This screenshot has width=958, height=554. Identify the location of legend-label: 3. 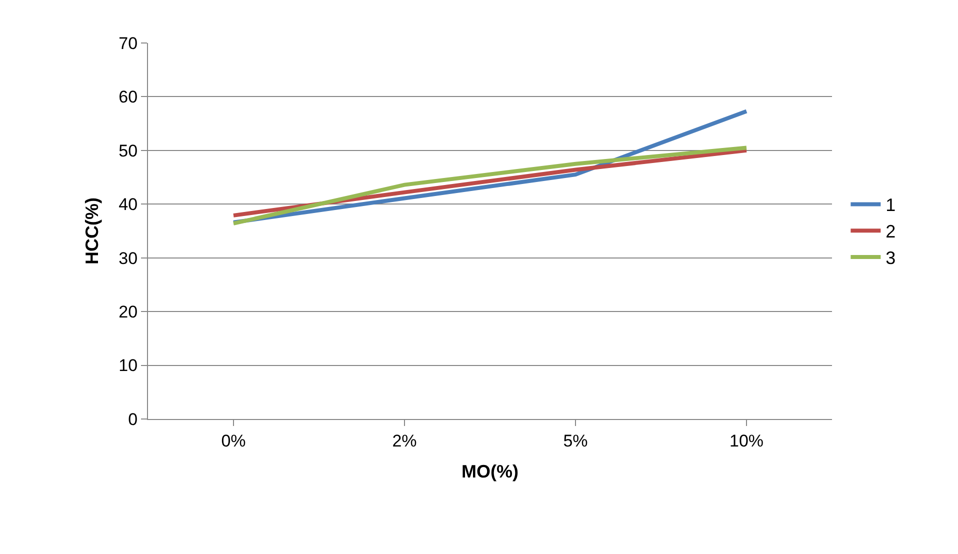
(891, 258).